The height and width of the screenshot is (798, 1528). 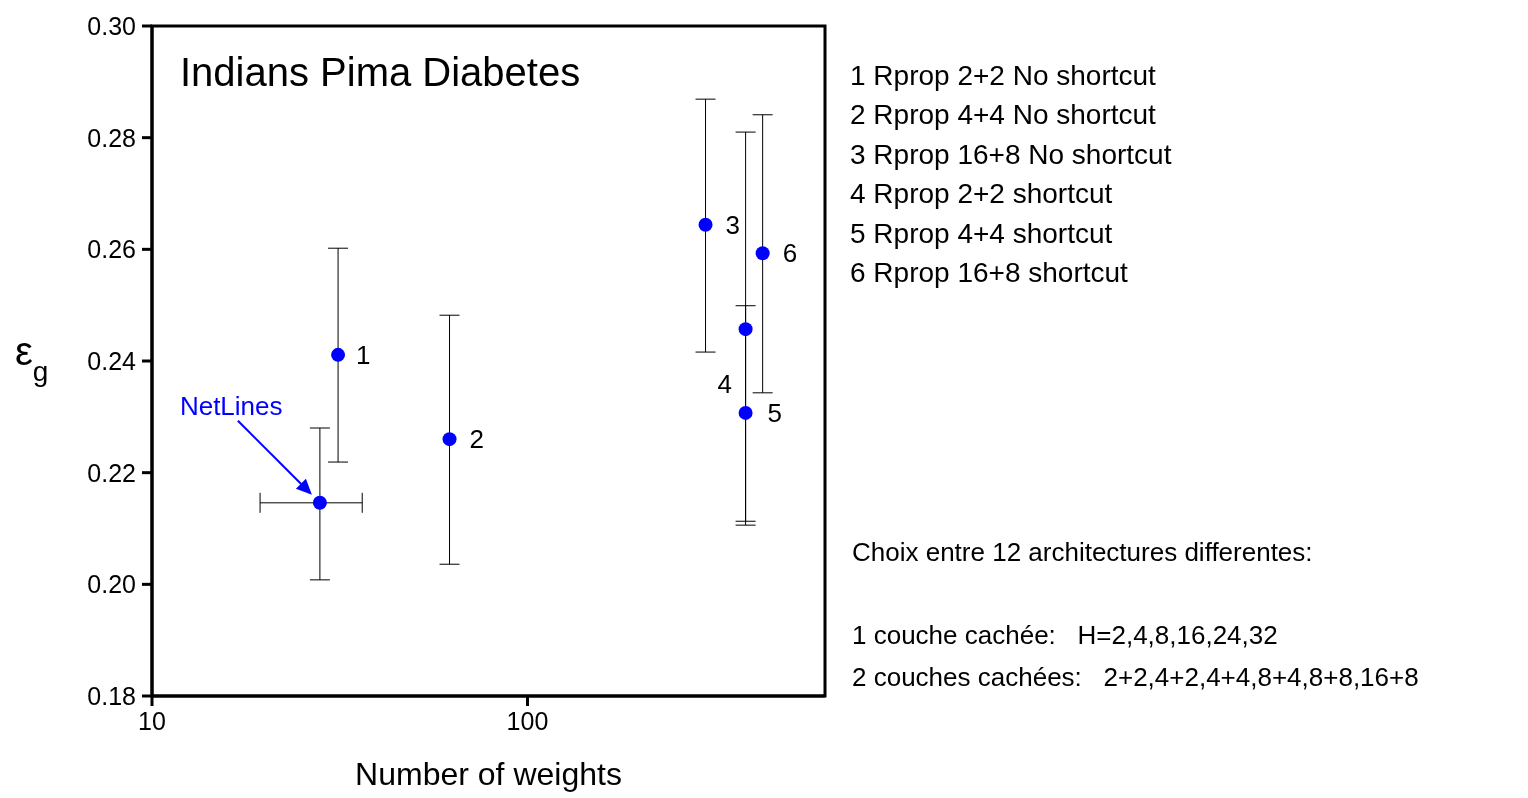 I want to click on annotation: 5, so click(x=775, y=412).